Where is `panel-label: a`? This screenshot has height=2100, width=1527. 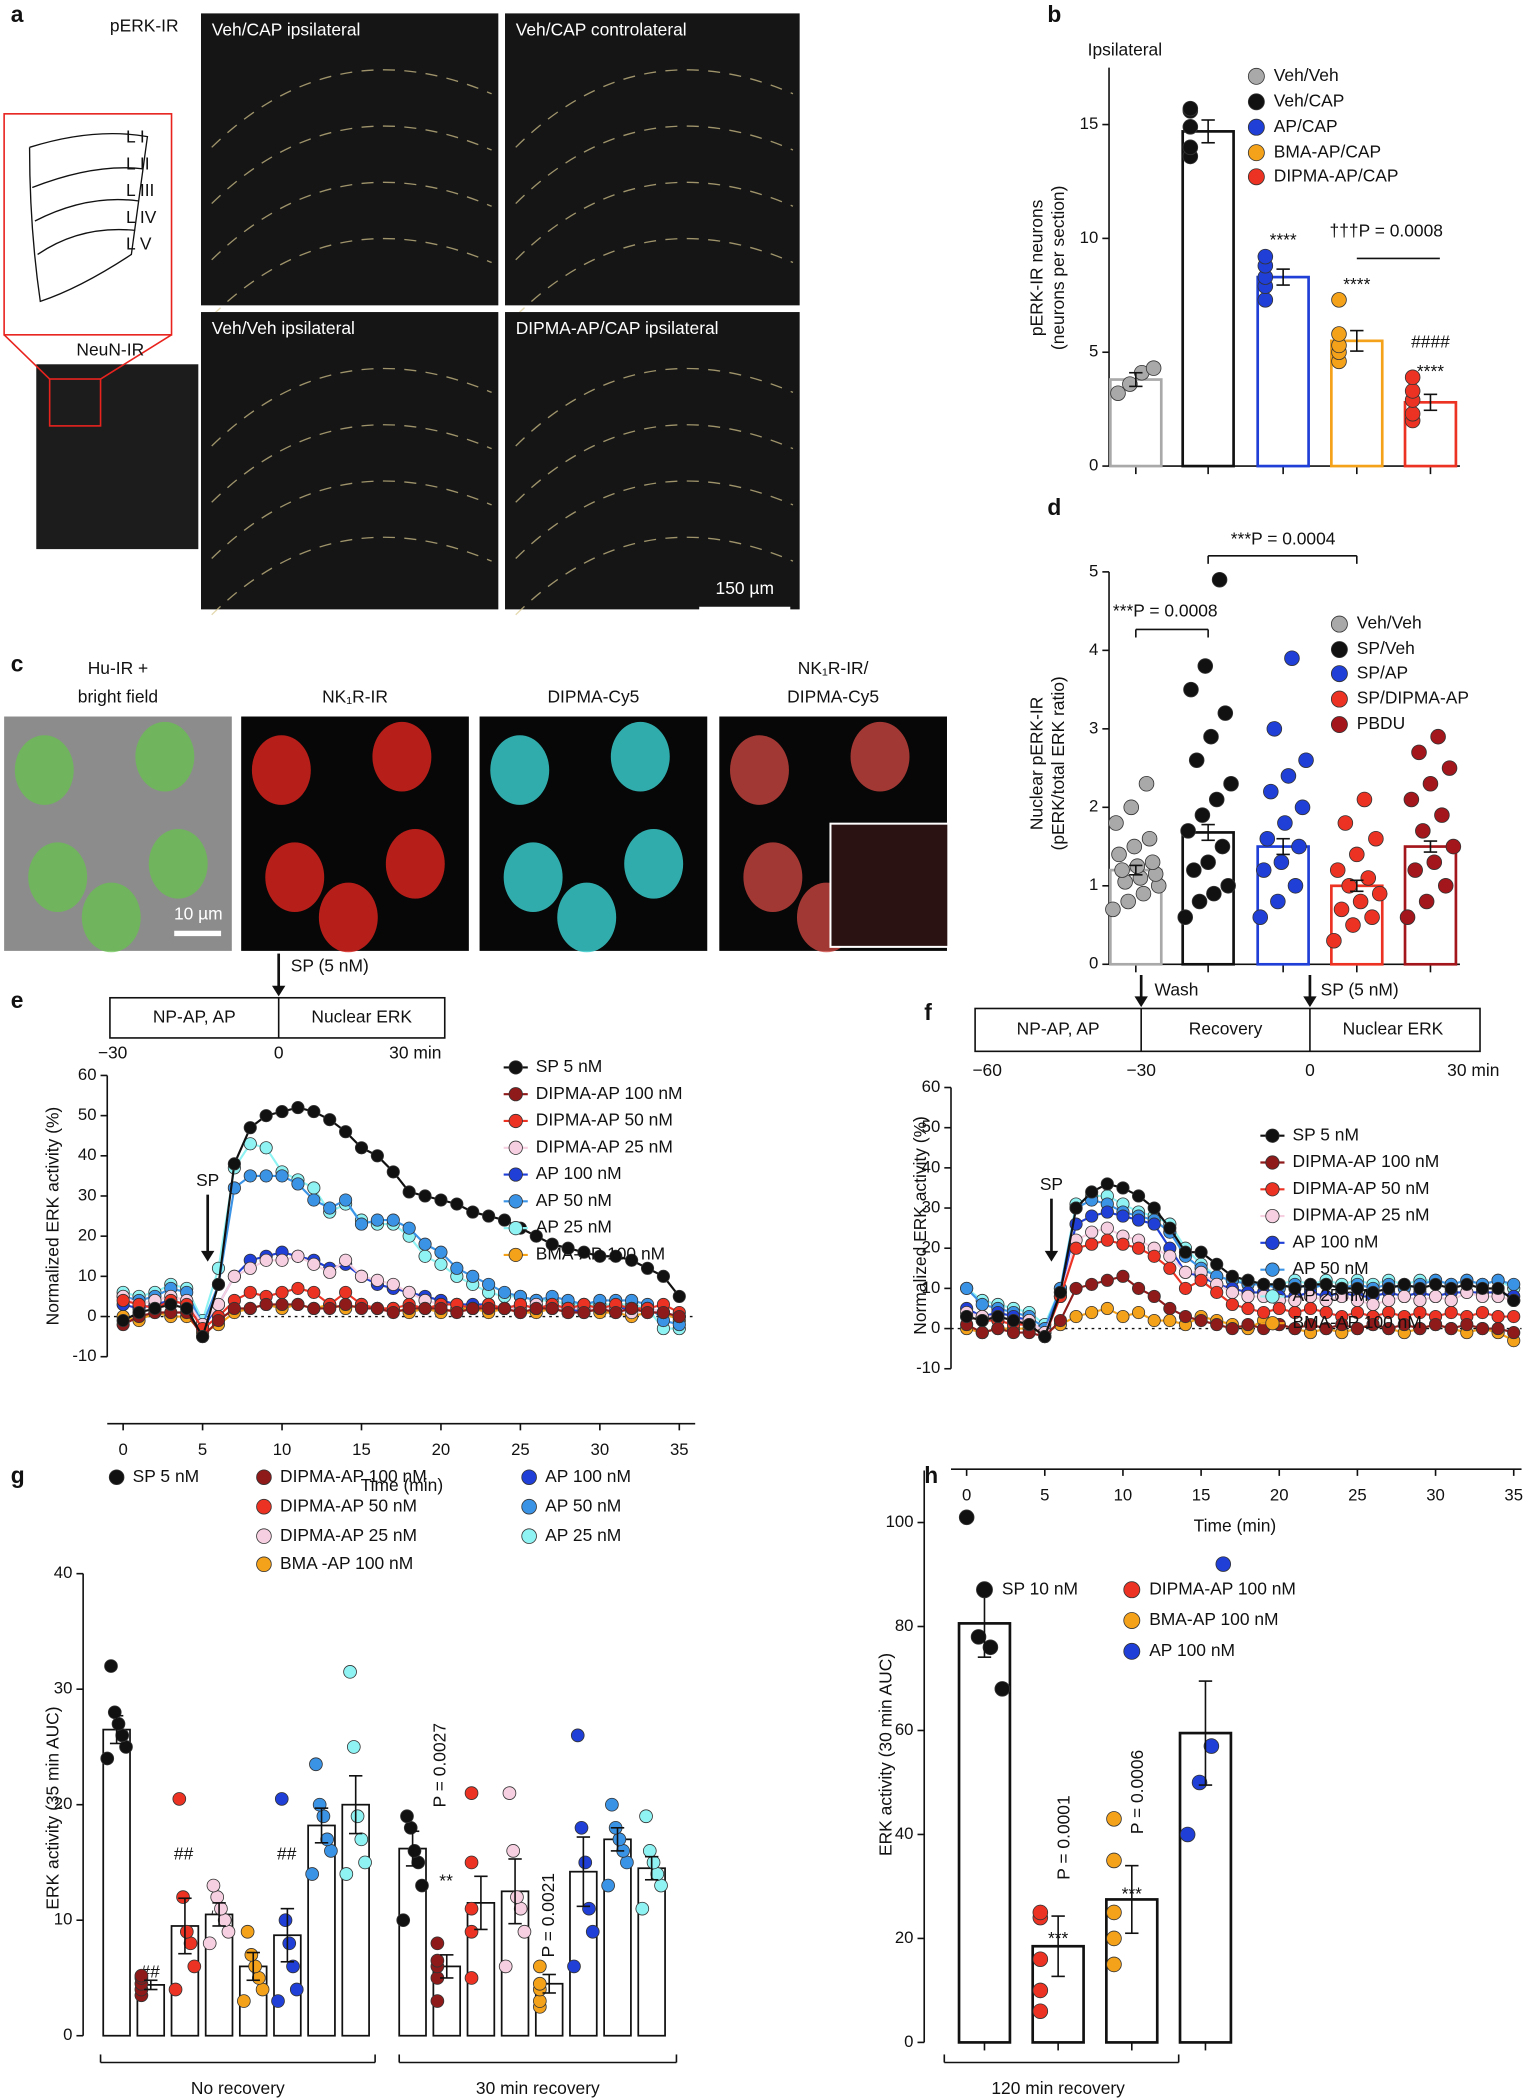
panel-label: a is located at coordinates (17, 14).